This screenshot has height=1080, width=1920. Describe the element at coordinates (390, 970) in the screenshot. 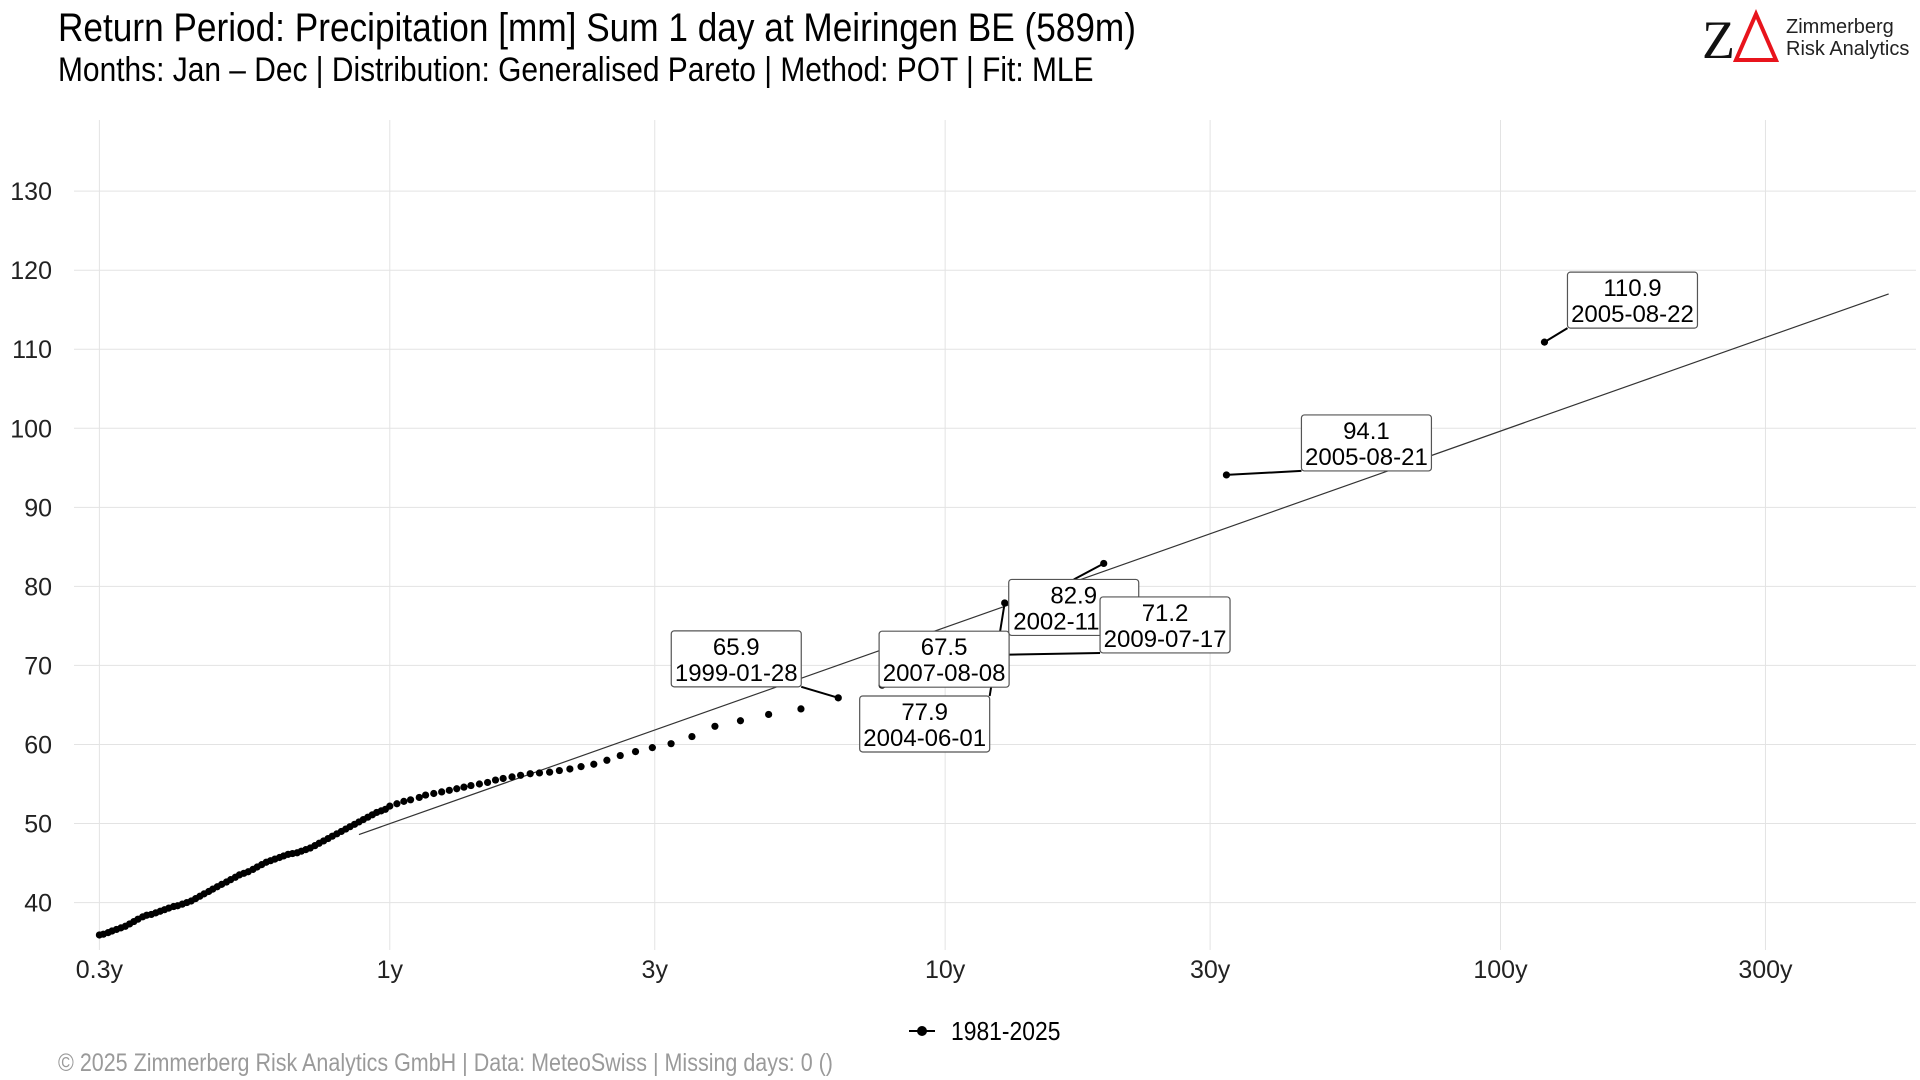

I see `x-tick-label: 1y` at that location.